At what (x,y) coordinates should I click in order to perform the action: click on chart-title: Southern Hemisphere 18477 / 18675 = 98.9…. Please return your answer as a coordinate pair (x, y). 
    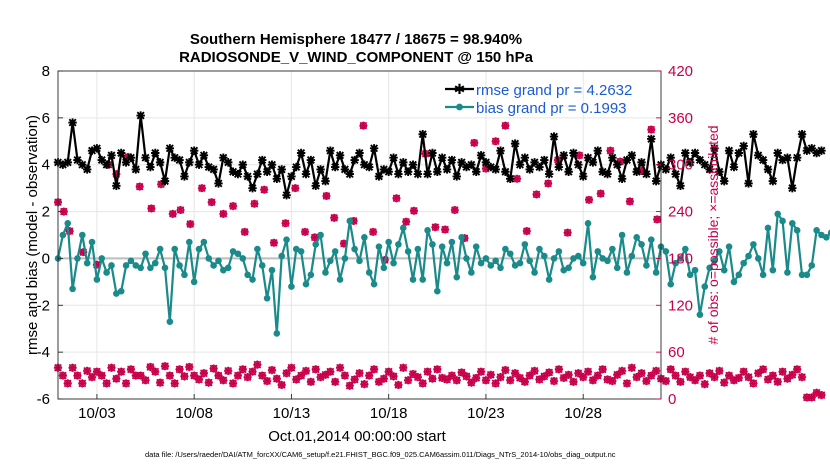
    Looking at the image, I should click on (356, 39).